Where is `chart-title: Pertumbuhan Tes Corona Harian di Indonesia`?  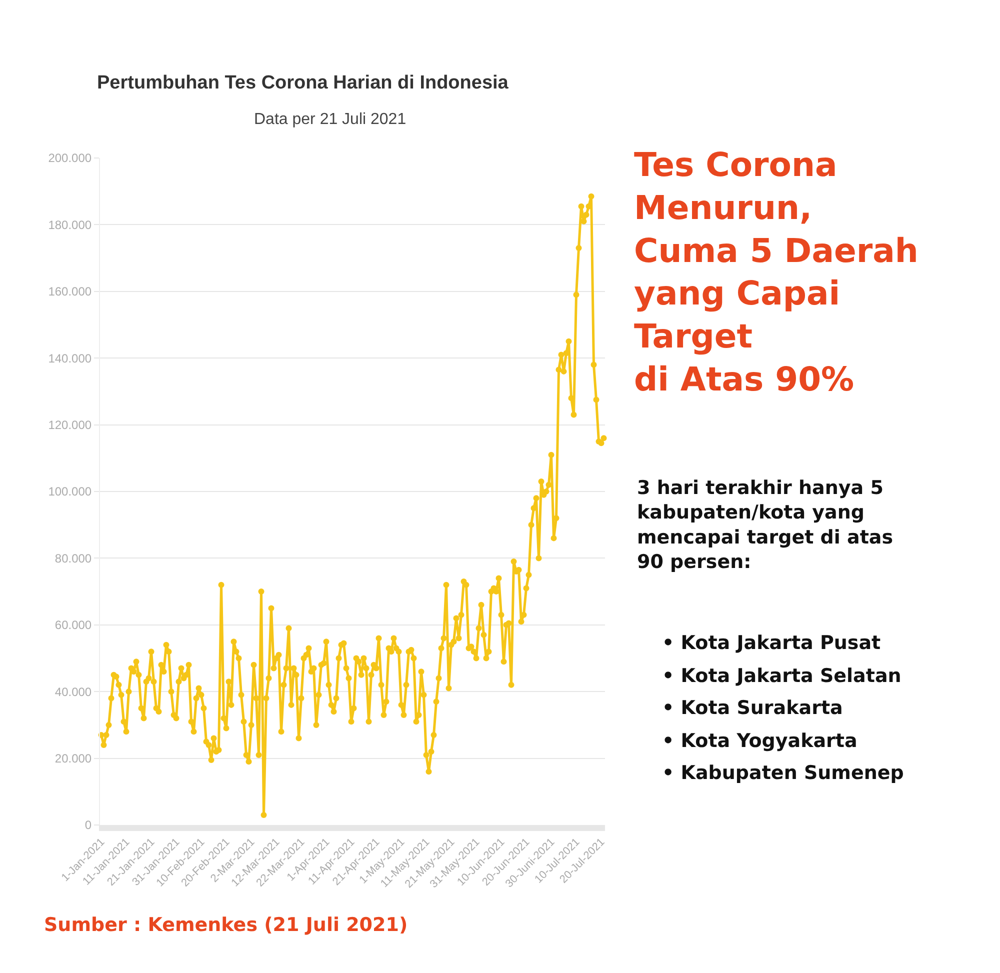
chart-title: Pertumbuhan Tes Corona Harian di Indonesia is located at coordinates (303, 83).